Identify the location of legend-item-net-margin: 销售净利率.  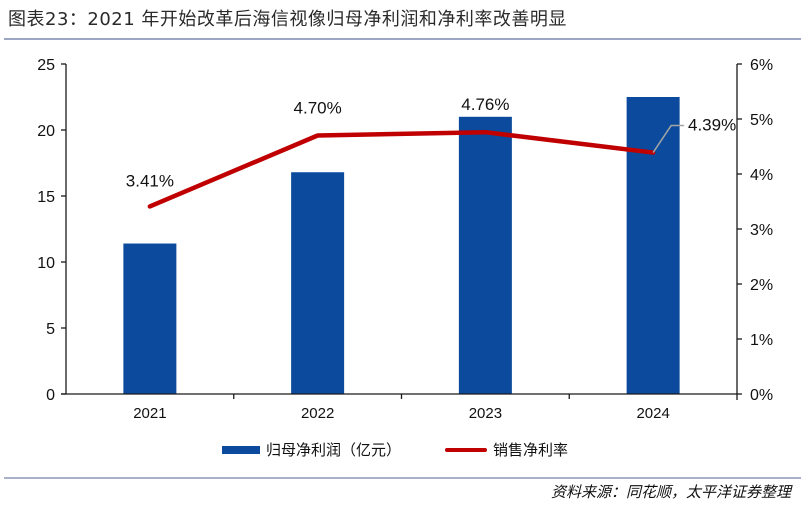
(506, 449).